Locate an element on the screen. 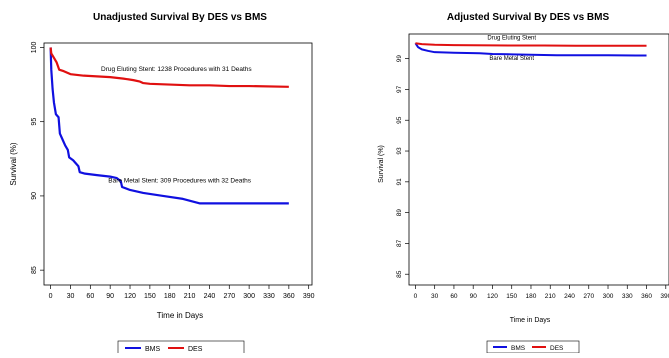  y-tick-label: 91 is located at coordinates (399, 182).